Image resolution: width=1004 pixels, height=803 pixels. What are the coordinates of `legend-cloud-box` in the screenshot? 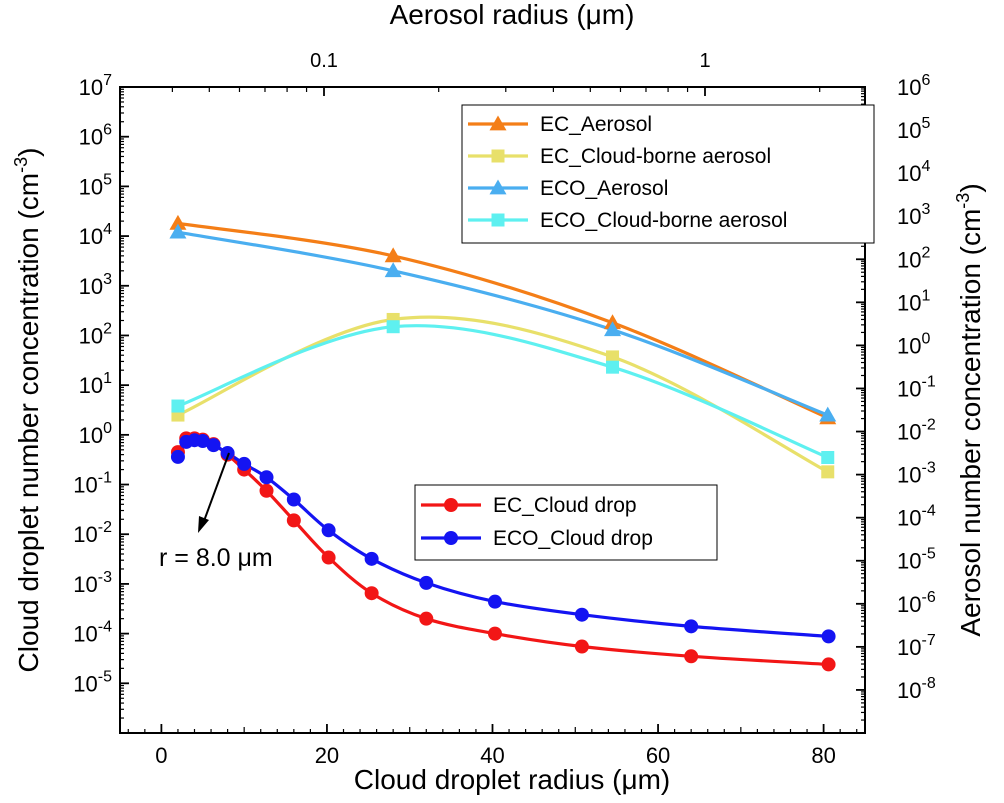 It's located at (566, 522).